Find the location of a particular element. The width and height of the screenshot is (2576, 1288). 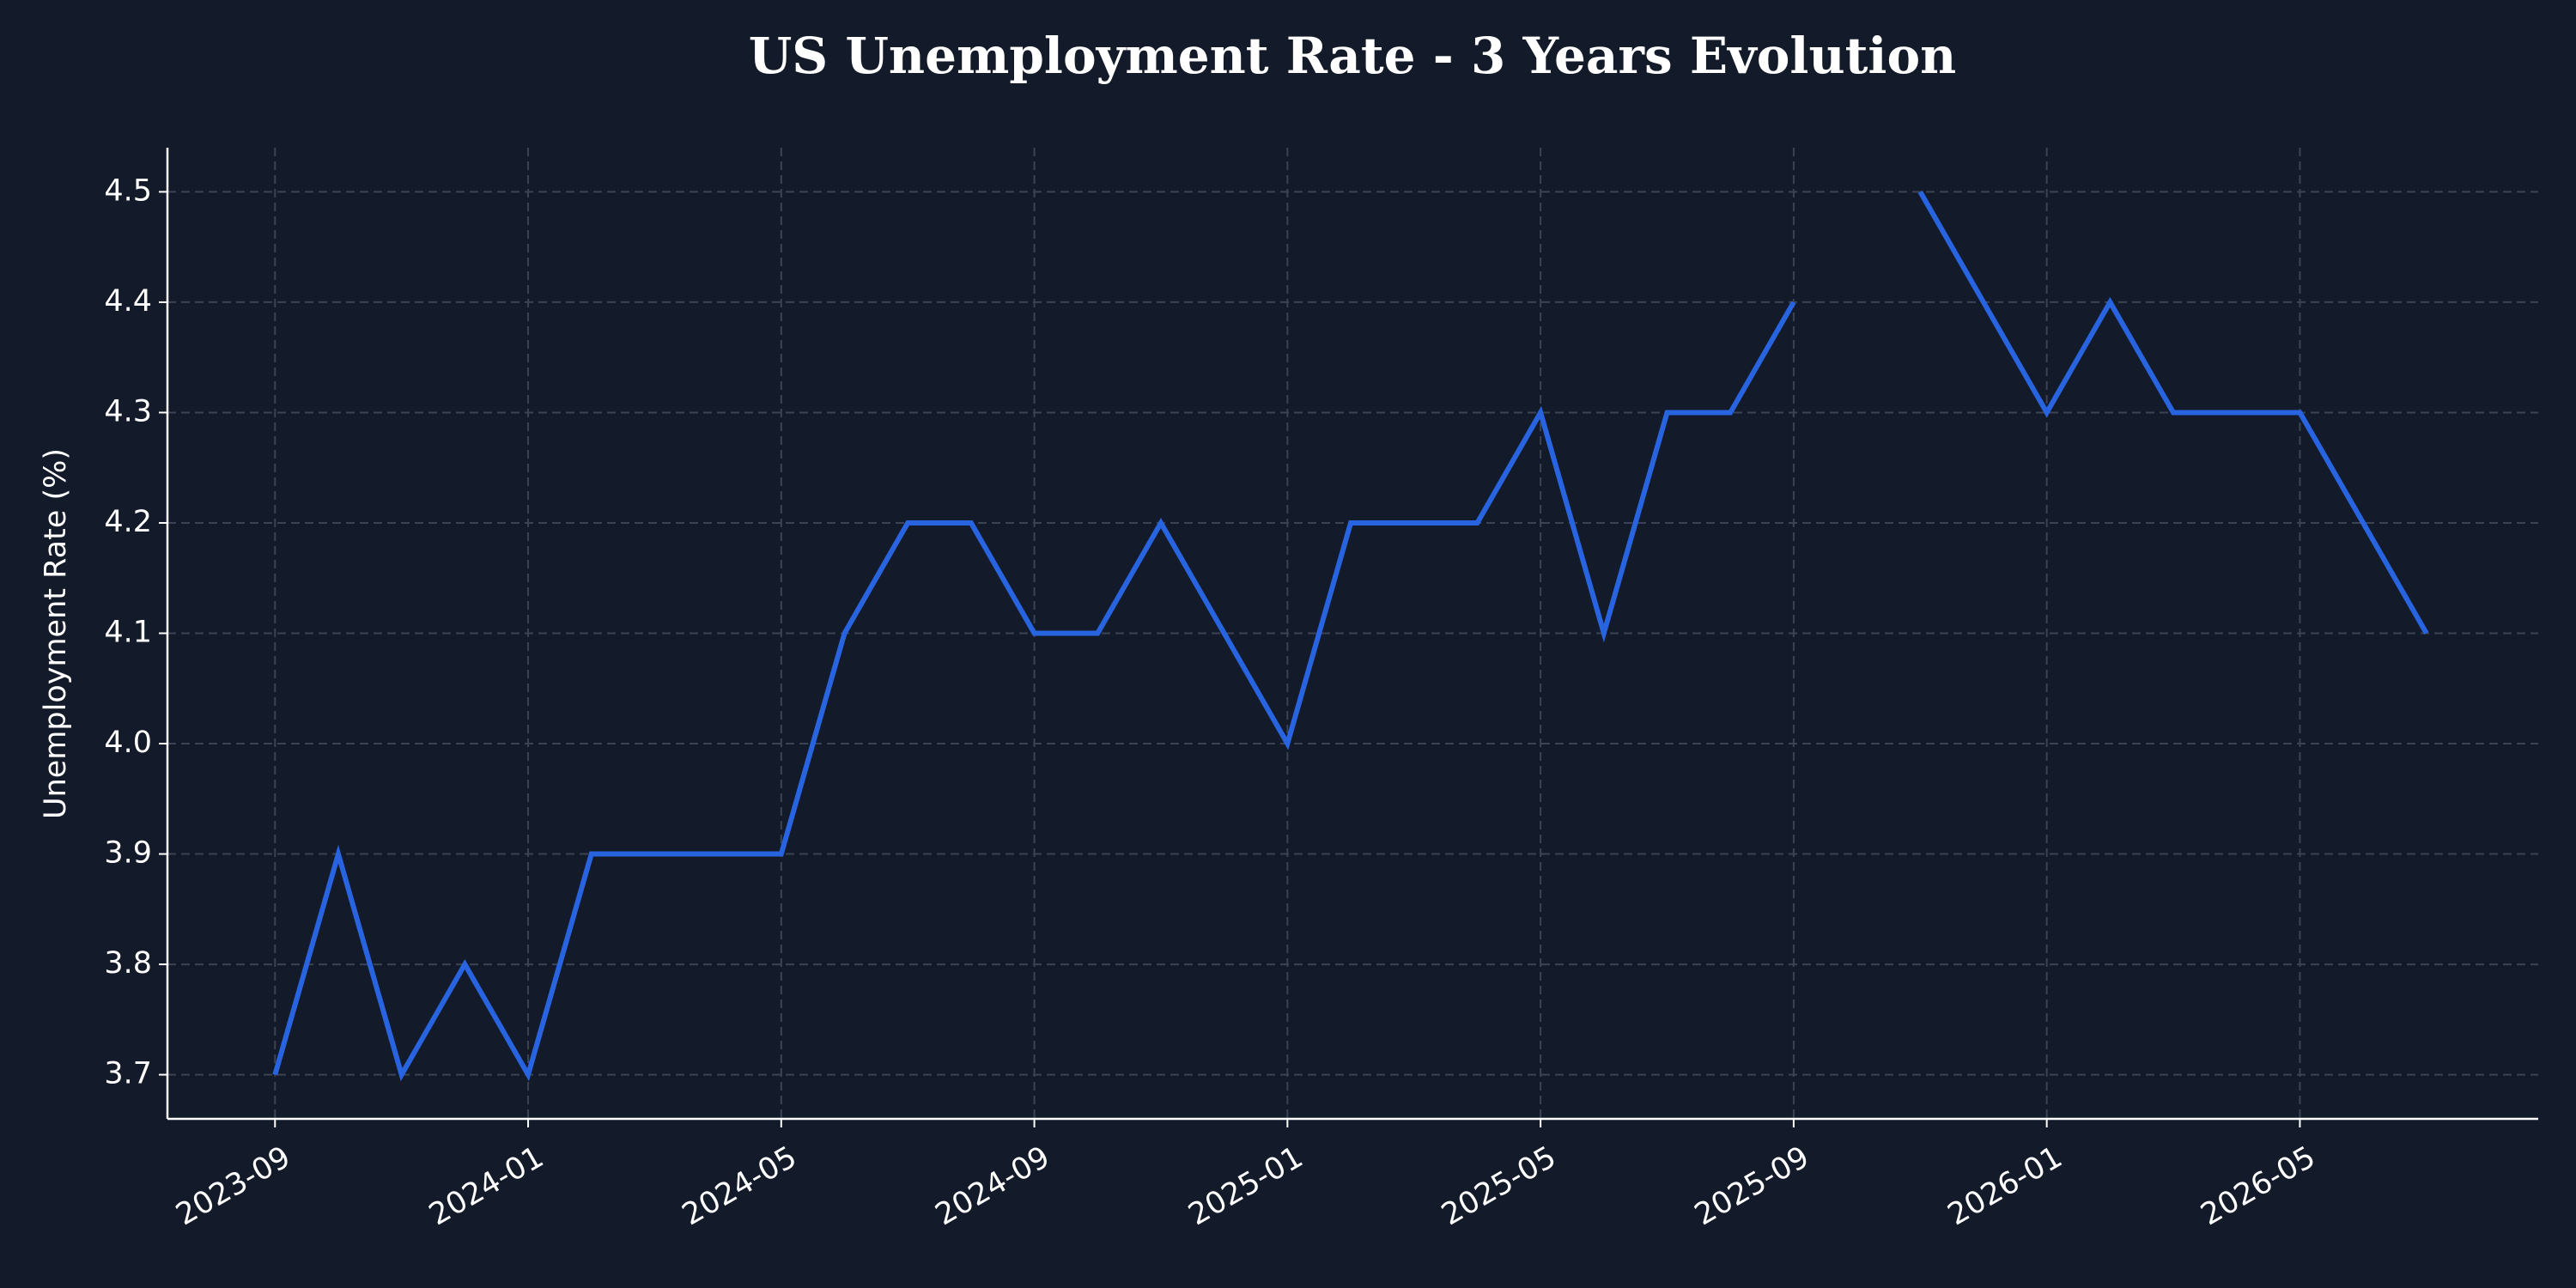

chart-title: US Unemployment Rate - 3 Years Evolution is located at coordinates (1353, 56).